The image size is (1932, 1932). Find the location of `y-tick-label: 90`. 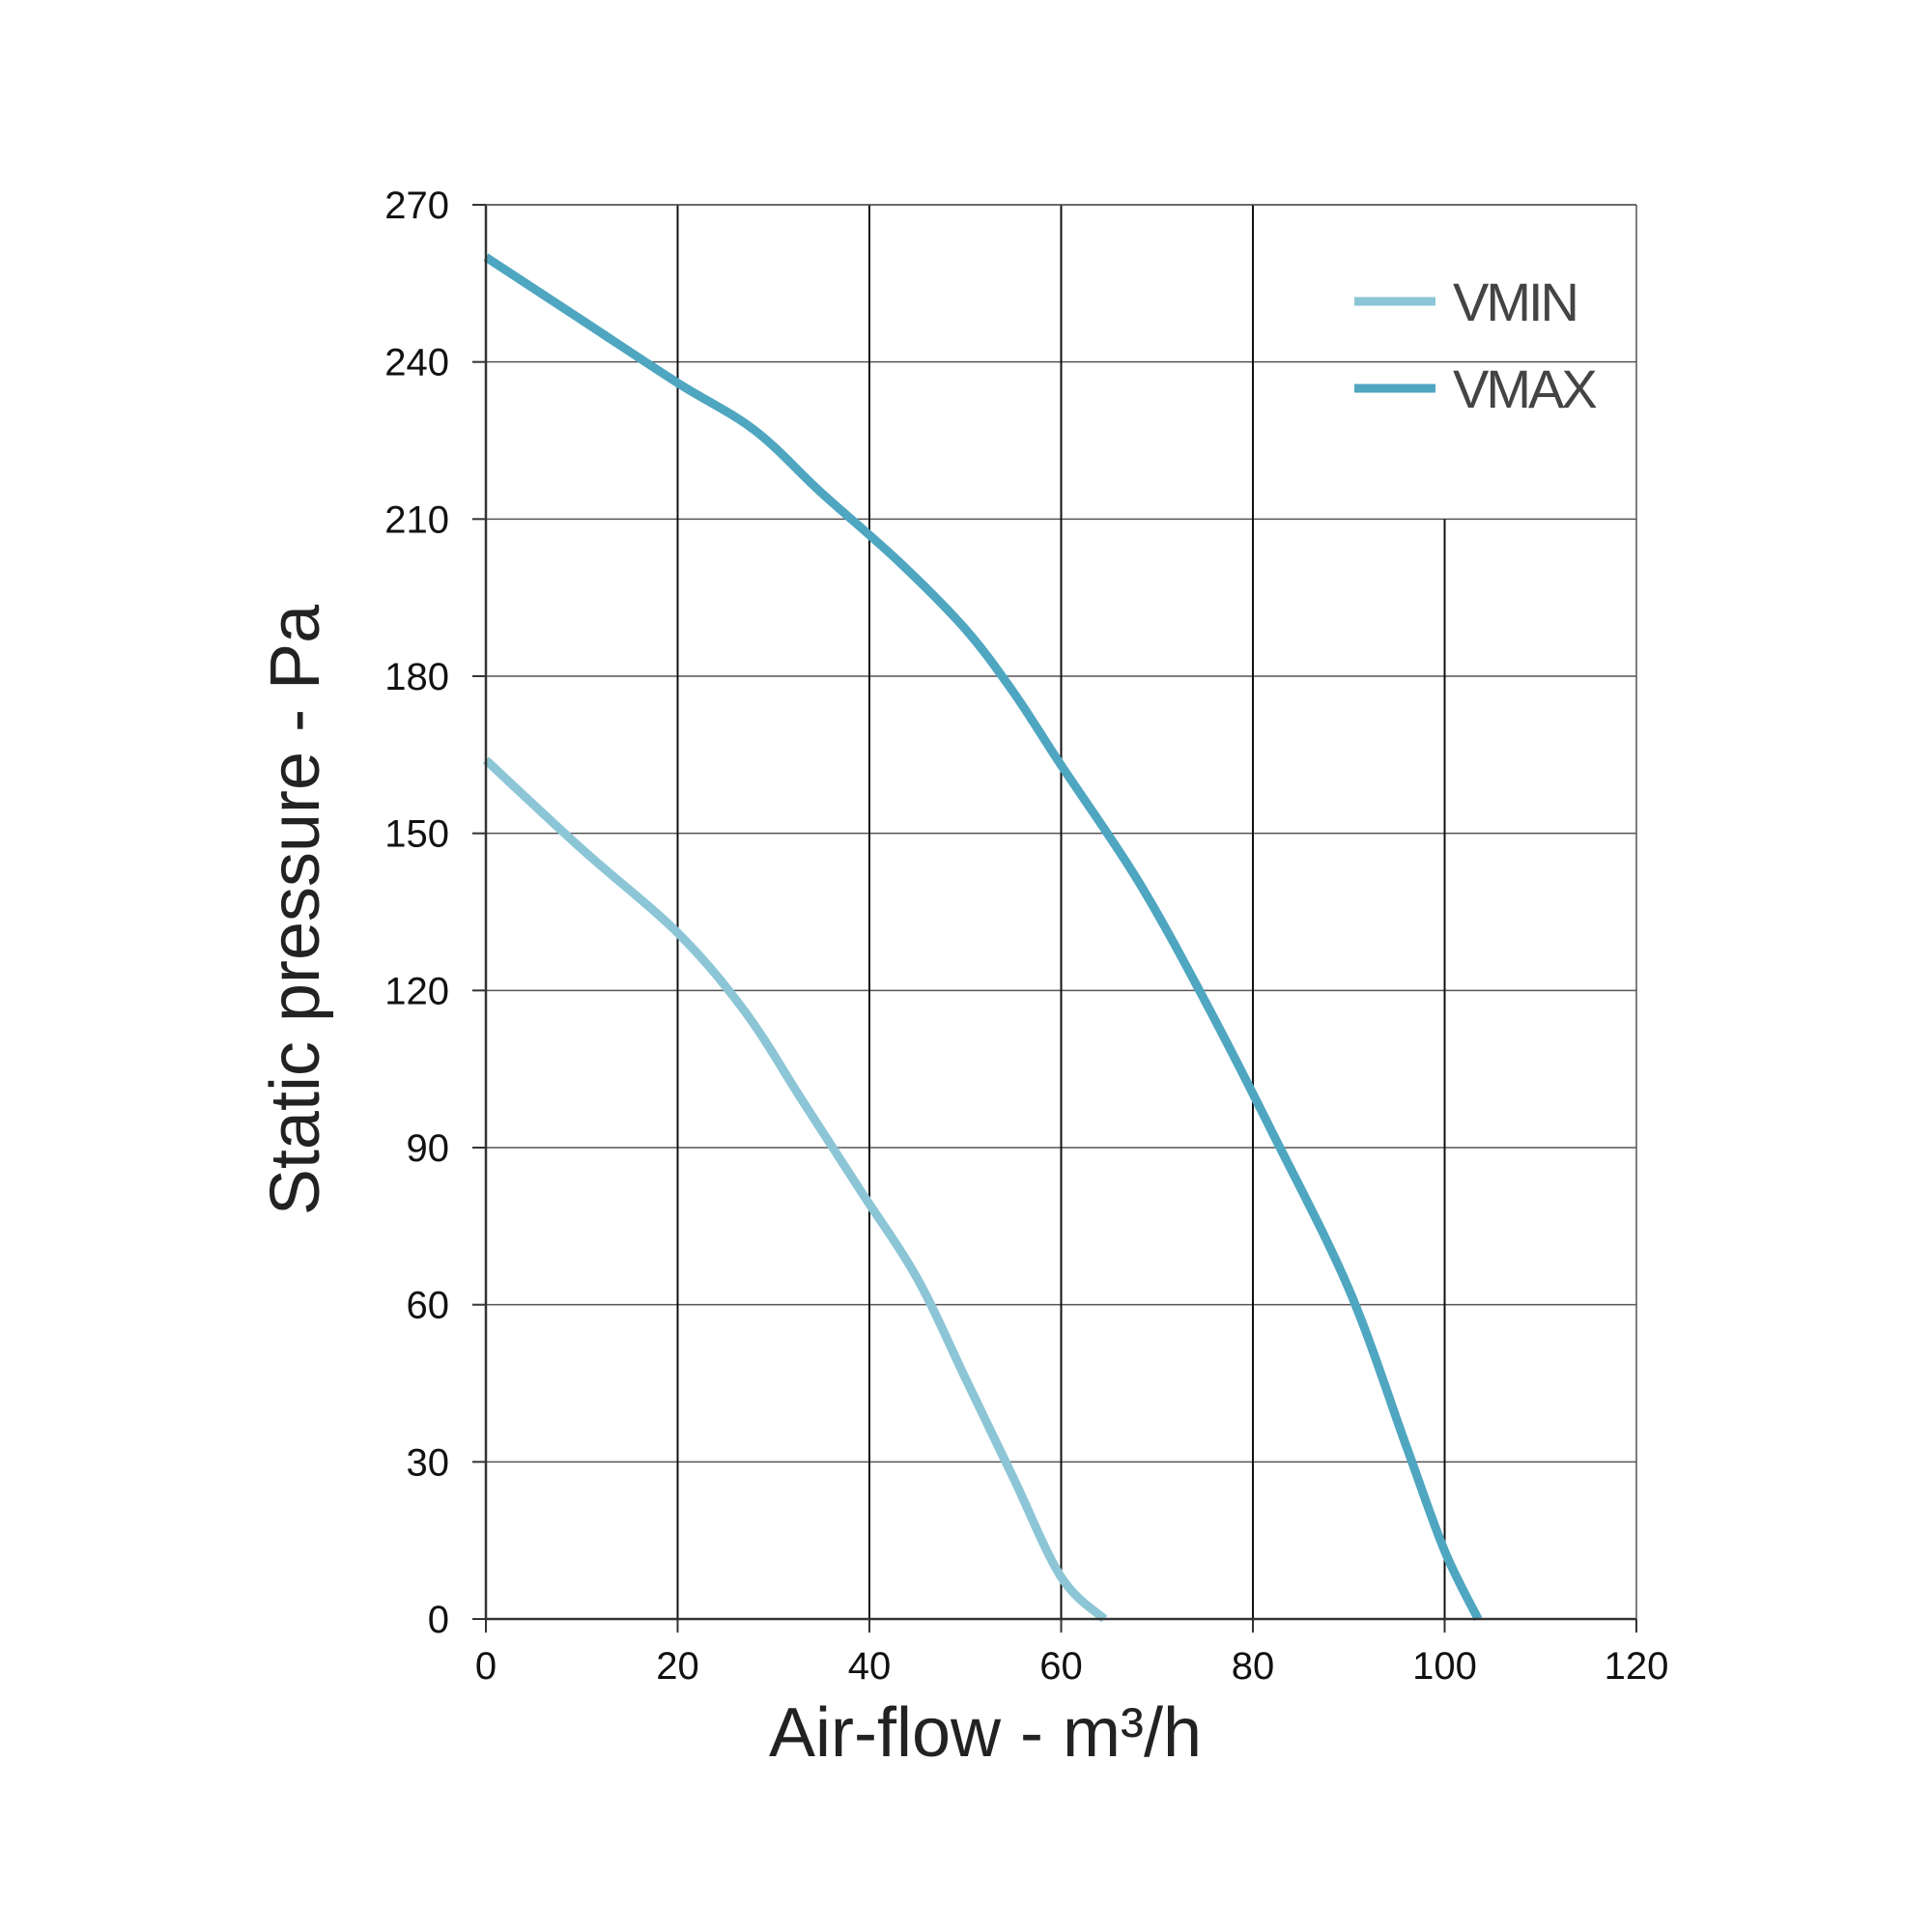

y-tick-label: 90 is located at coordinates (428, 1148).